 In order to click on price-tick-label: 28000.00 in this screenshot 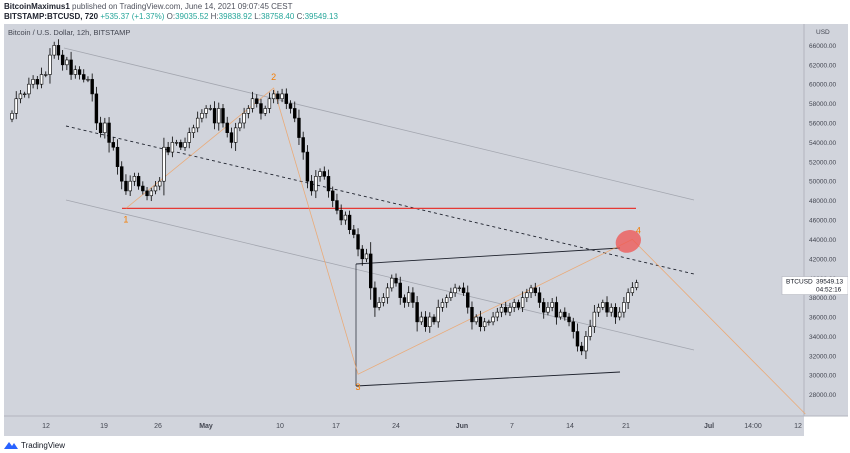, I will do `click(822, 395)`.